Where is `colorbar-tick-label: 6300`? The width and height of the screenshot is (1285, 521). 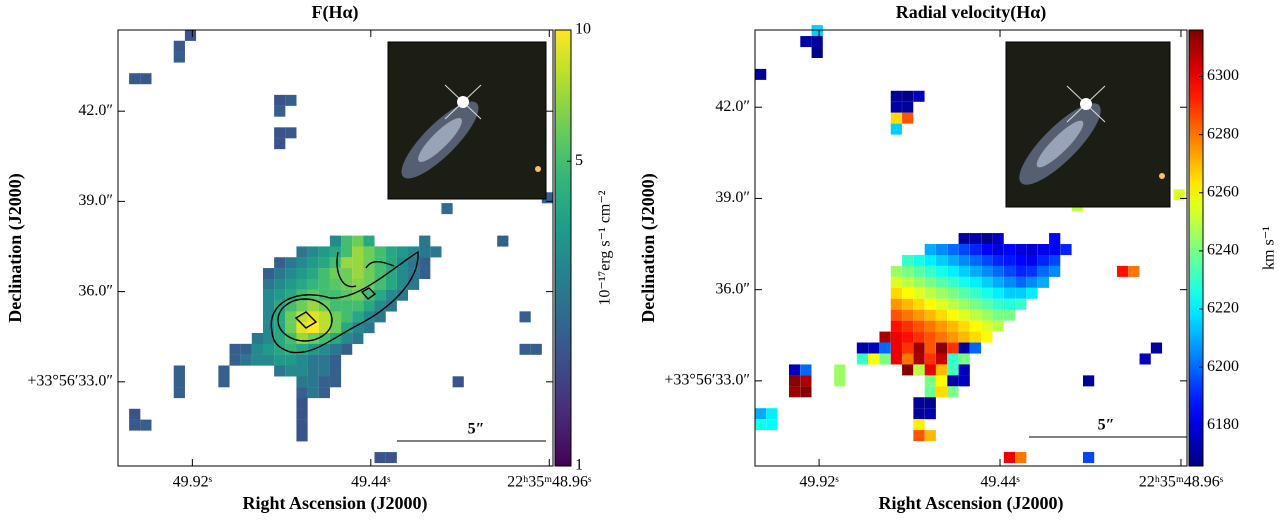 colorbar-tick-label: 6300 is located at coordinates (1223, 75).